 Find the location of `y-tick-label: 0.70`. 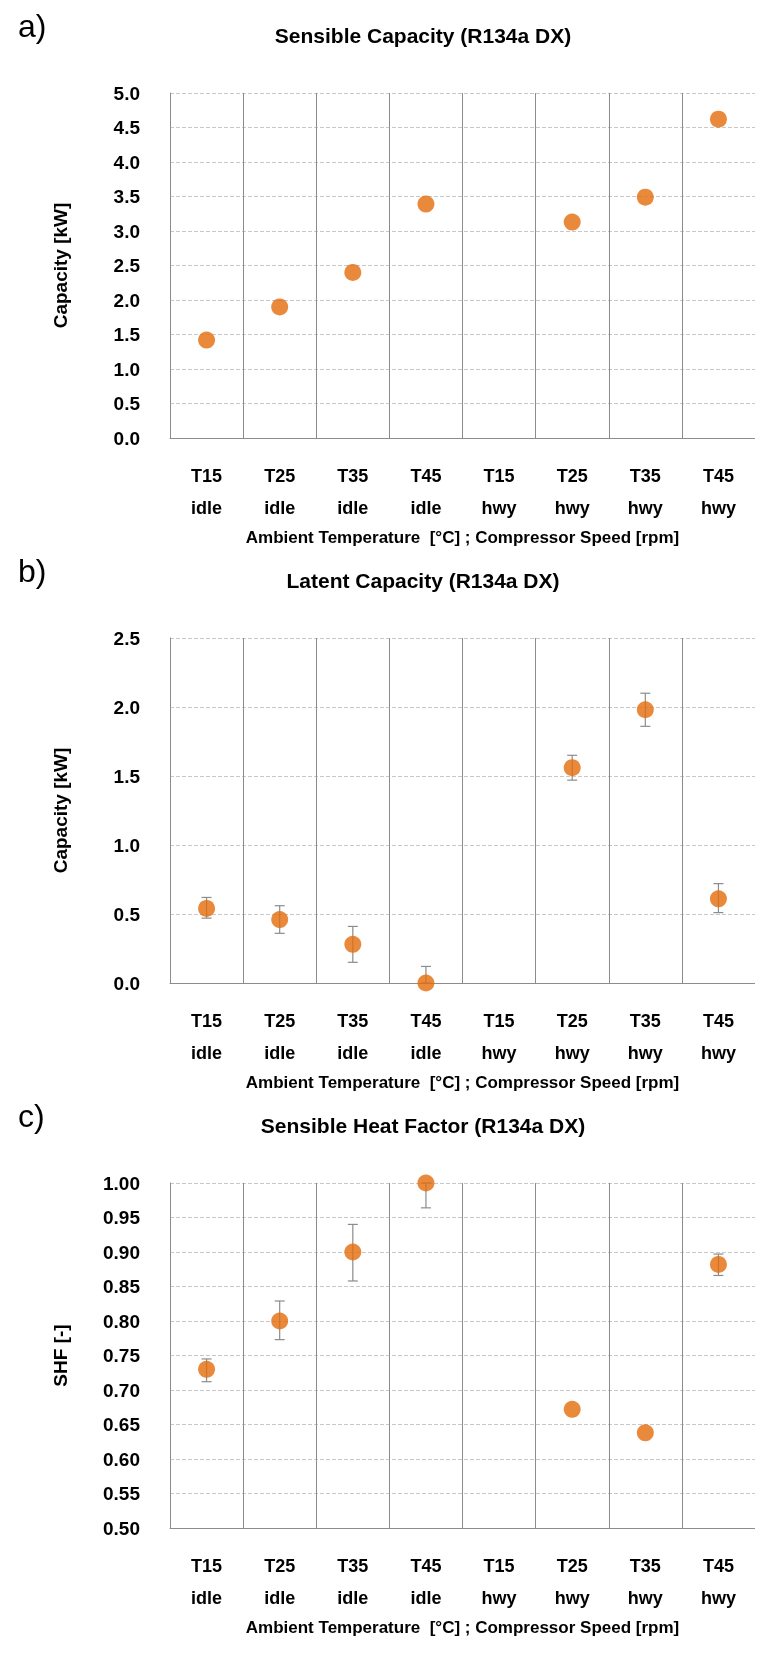

y-tick-label: 0.70 is located at coordinates (121, 1390).